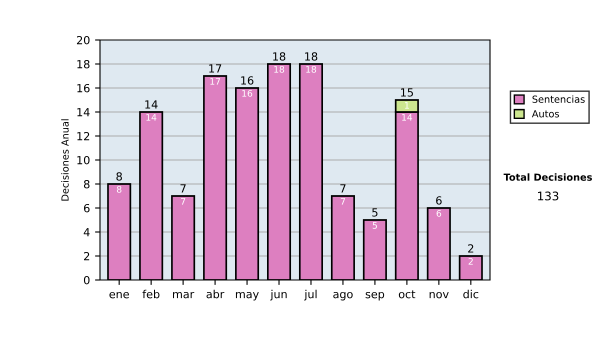 The width and height of the screenshot is (600, 340). What do you see at coordinates (83, 136) in the screenshot?
I see `y-tick-label: 12` at bounding box center [83, 136].